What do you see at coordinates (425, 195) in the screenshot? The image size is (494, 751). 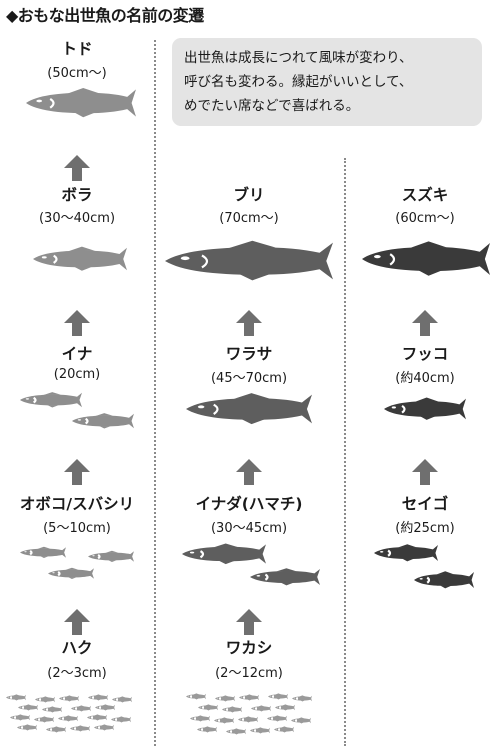 I see `fish-stage-name: スズキ` at bounding box center [425, 195].